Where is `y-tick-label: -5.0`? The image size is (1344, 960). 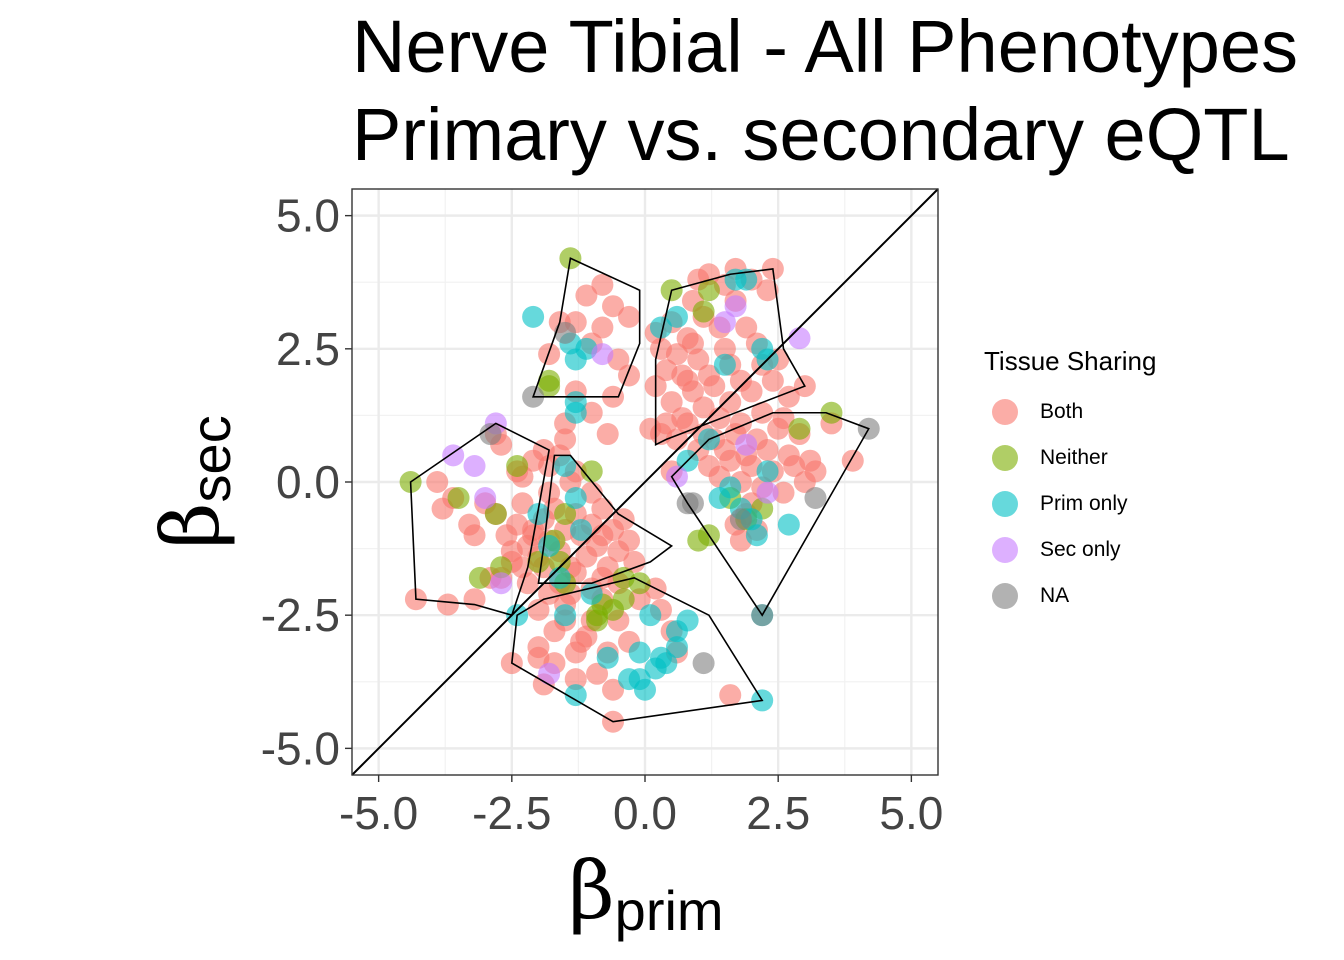
y-tick-label: -5.0 is located at coordinates (300, 748).